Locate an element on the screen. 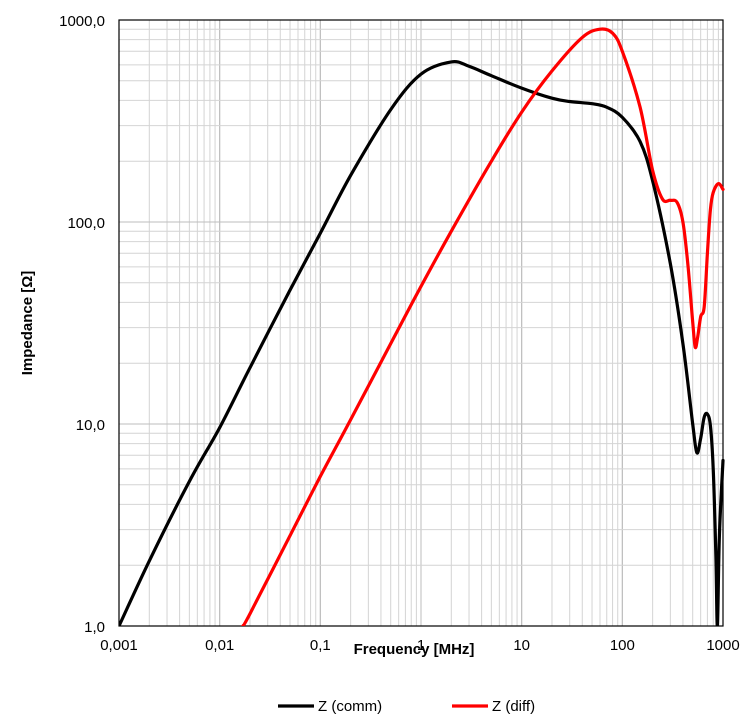  x-tick-label: 10 is located at coordinates (521, 645).